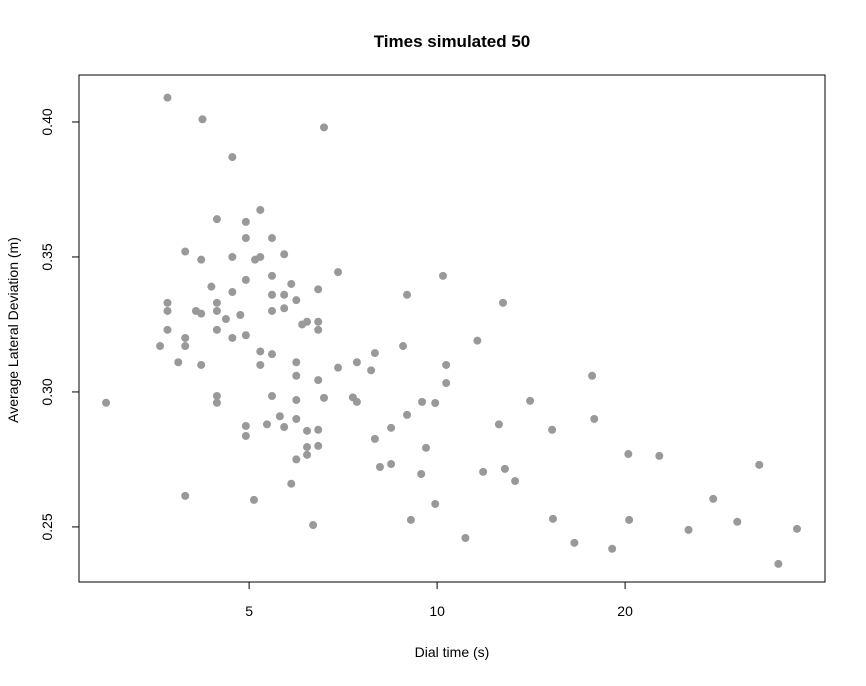  I want to click on y-tick-label: 0.35, so click(47, 256).